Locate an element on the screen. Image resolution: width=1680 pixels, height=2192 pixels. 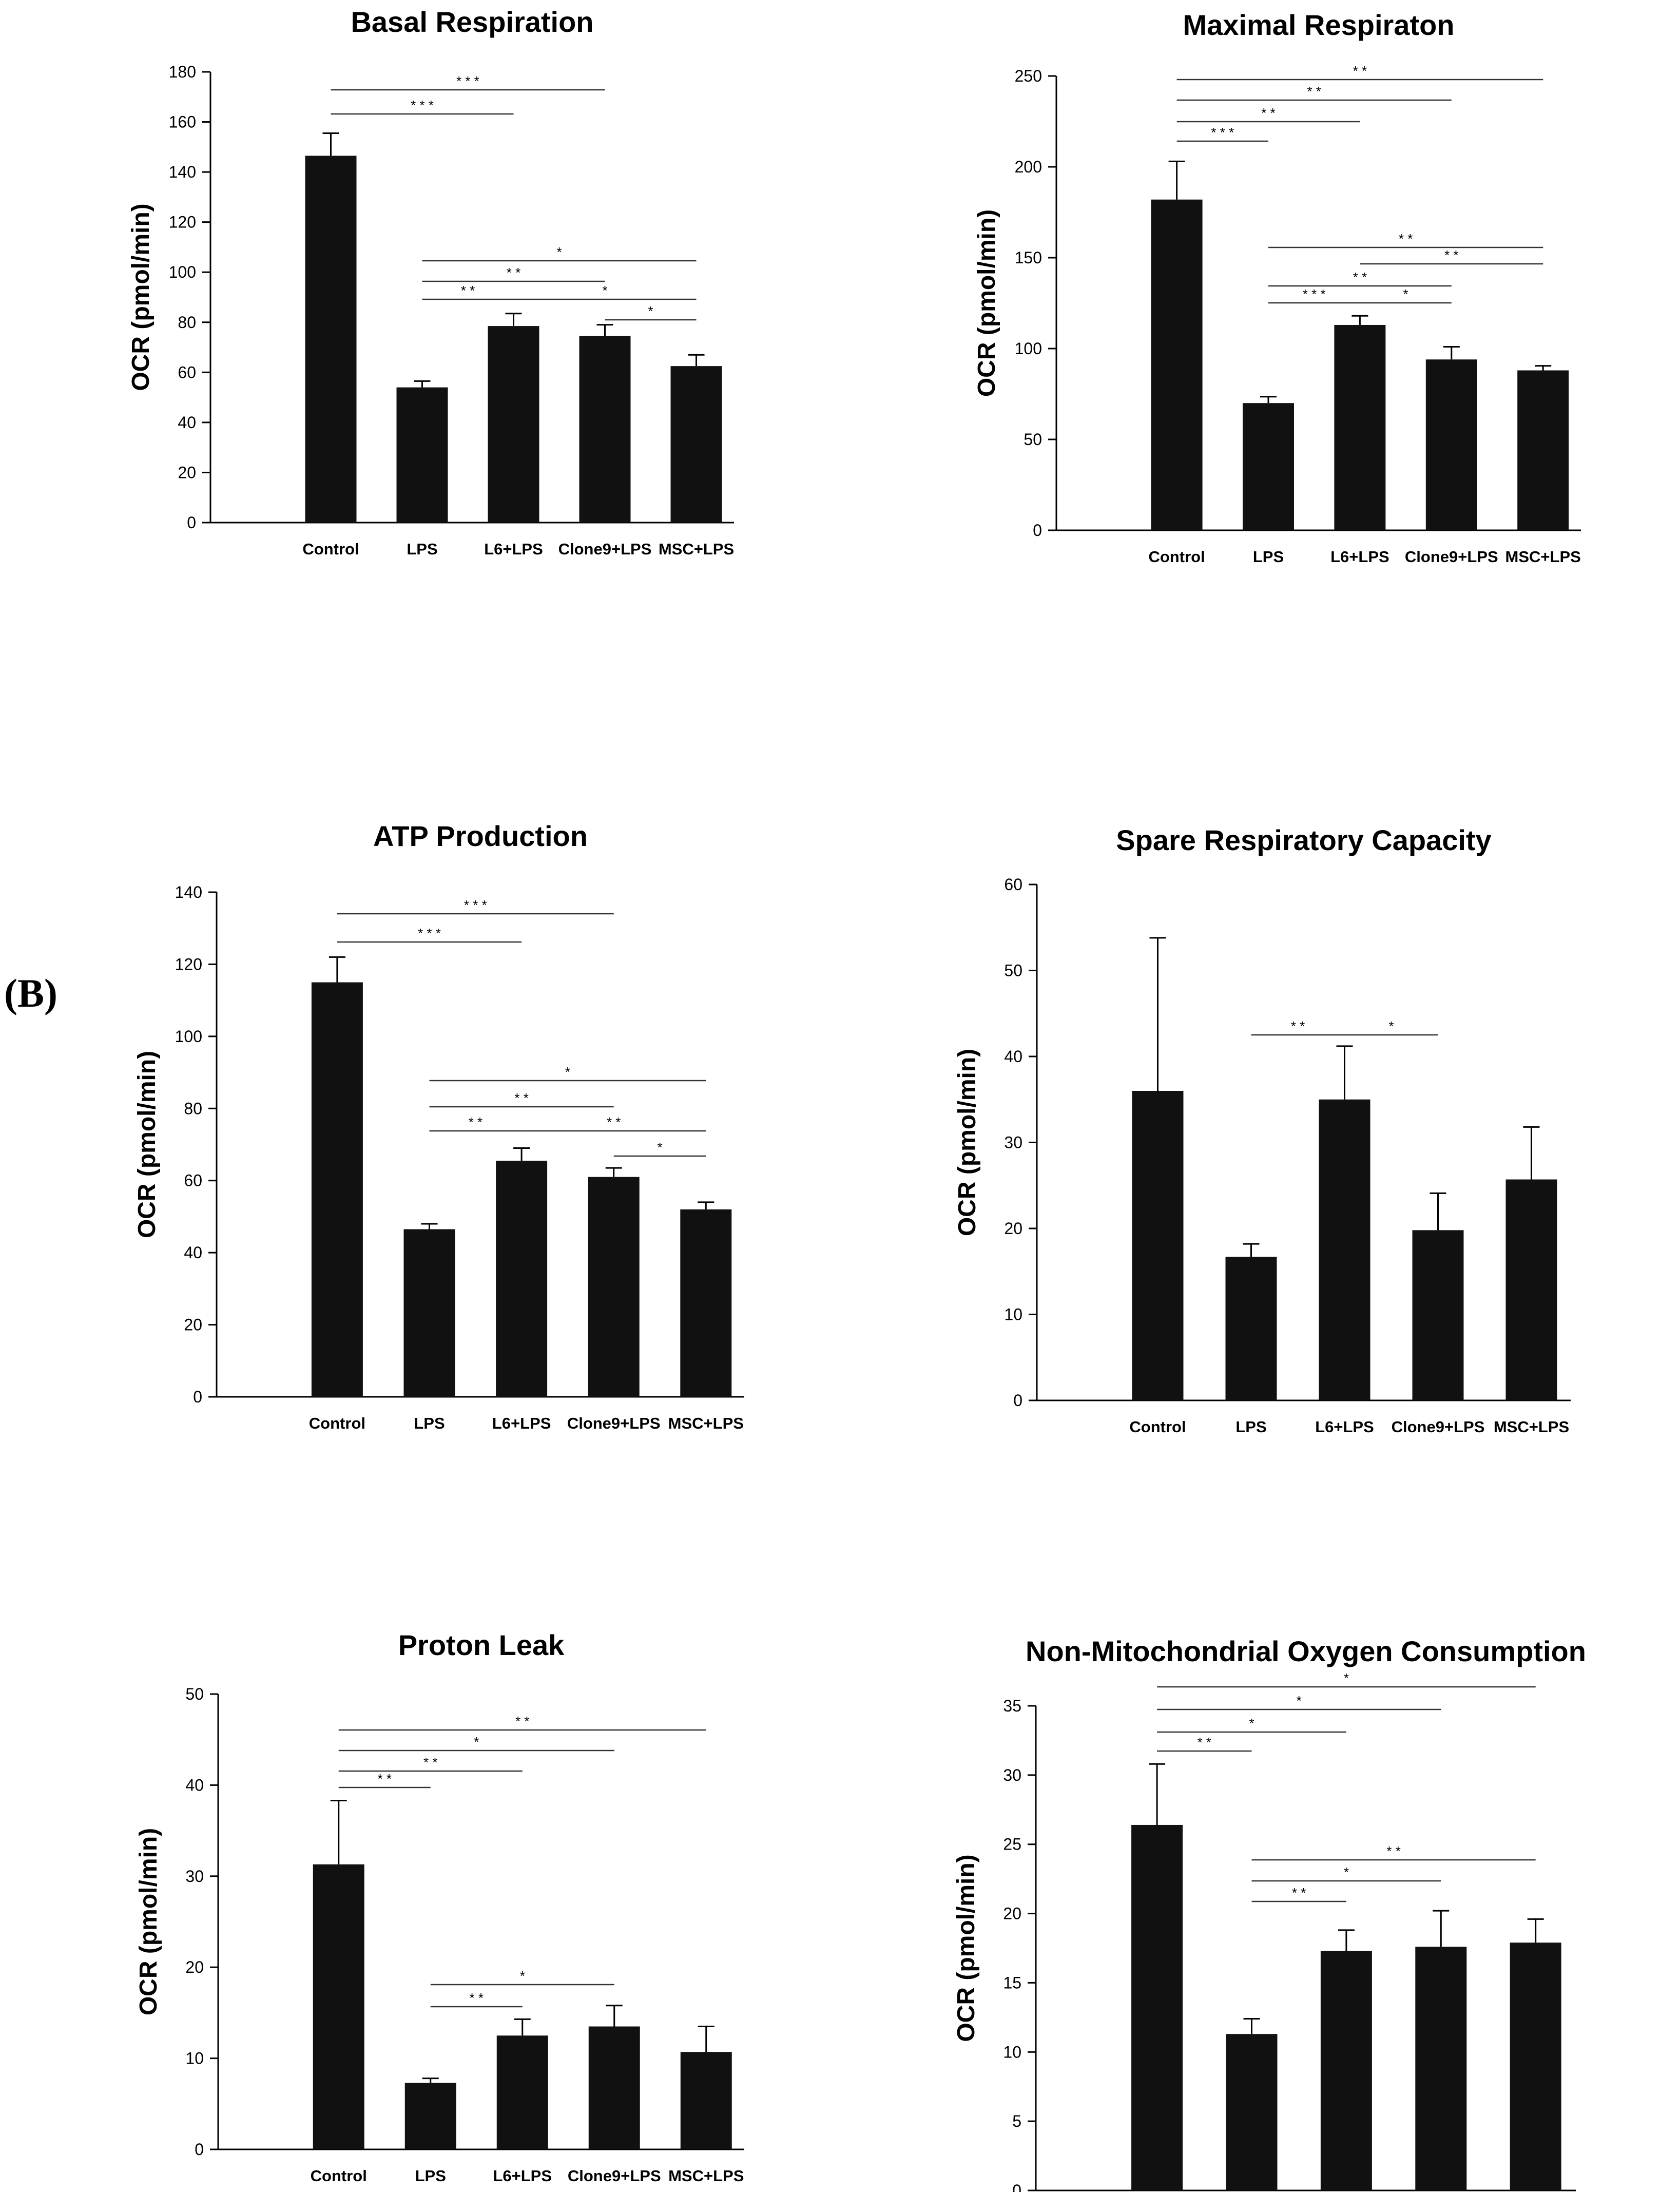
x-tick-label: MSC+LPS is located at coordinates (706, 2176).